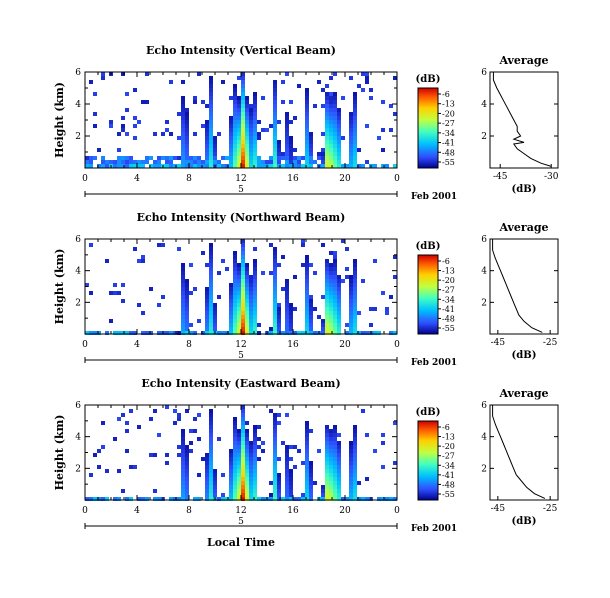 The image size is (610, 598). What do you see at coordinates (241, 50) in the screenshot?
I see `panel-title: Echo Intensity (Vertical Beam)` at bounding box center [241, 50].